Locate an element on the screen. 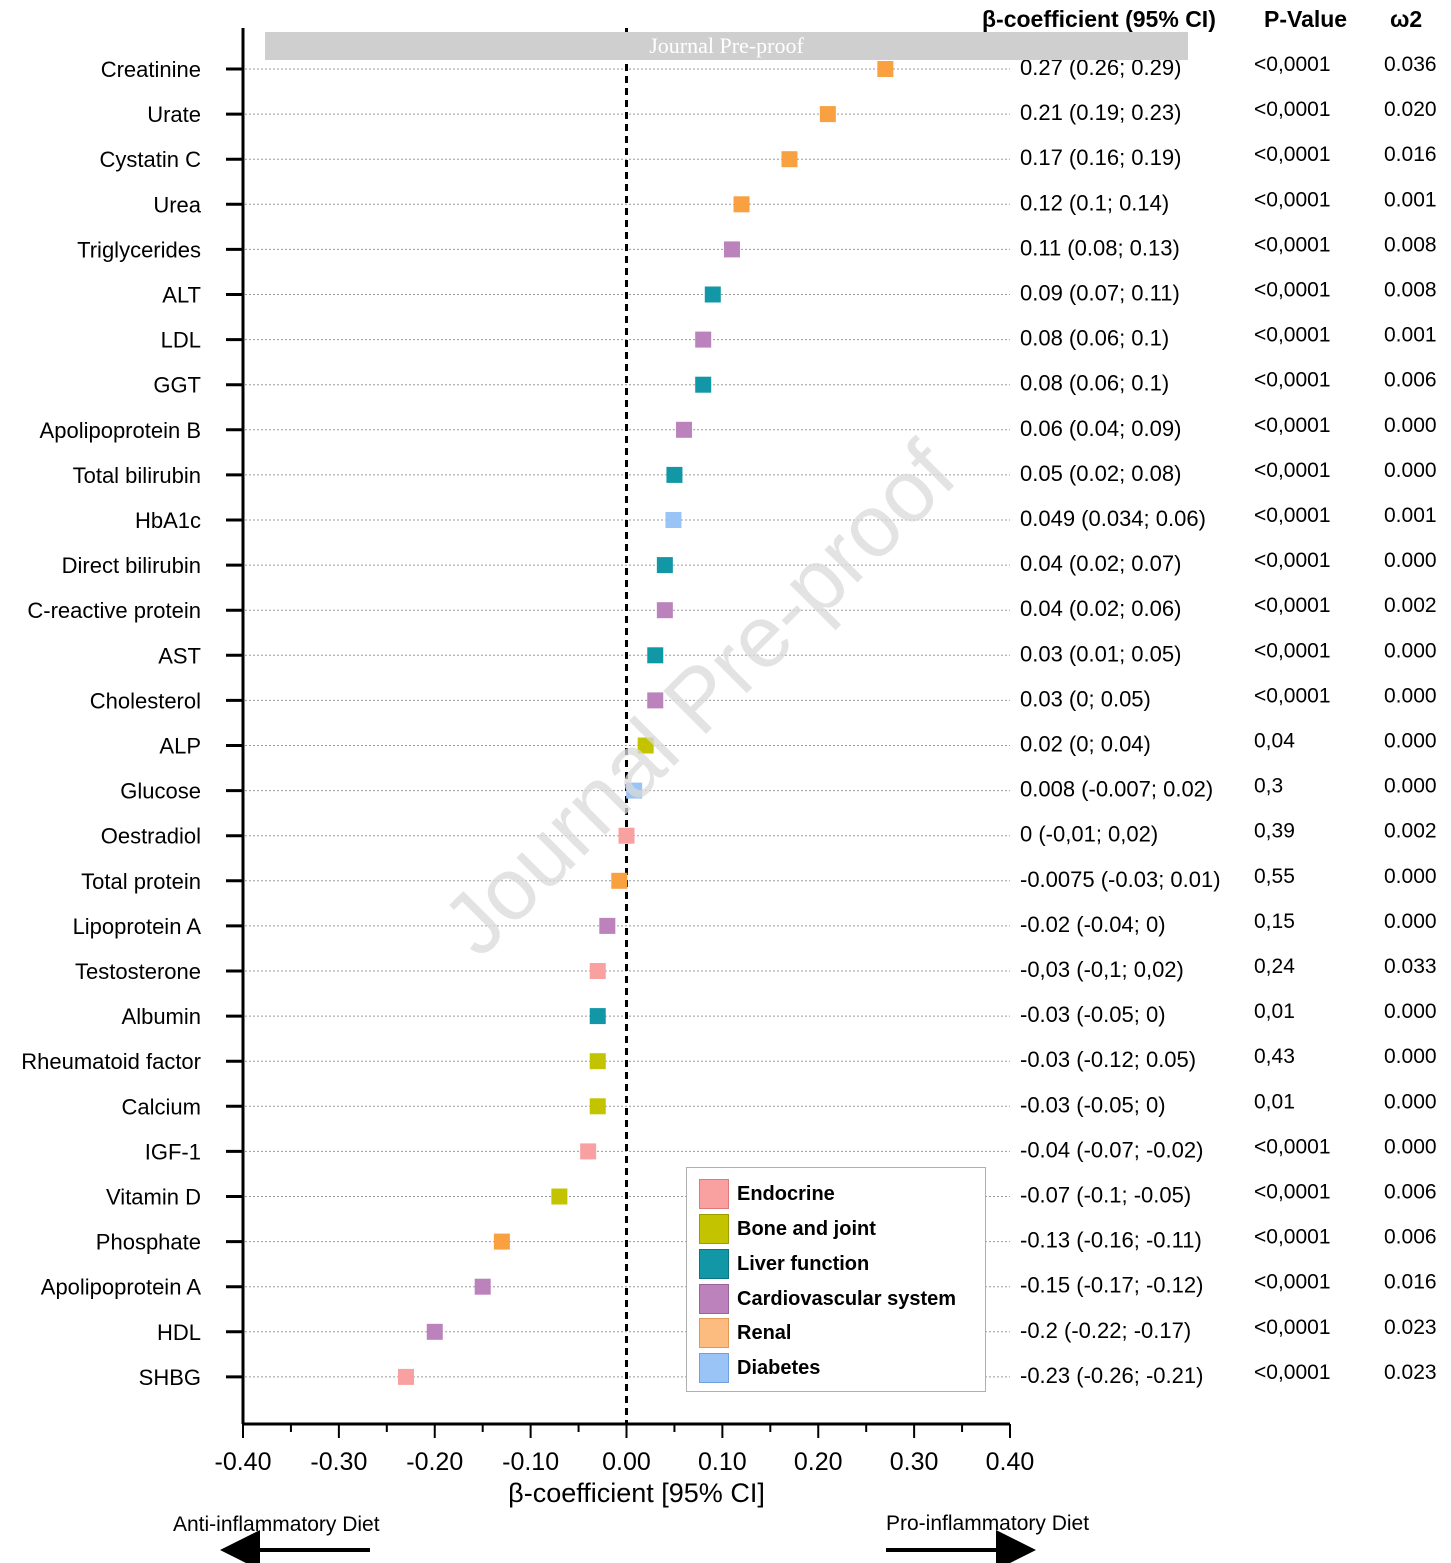 Image resolution: width=1451 pixels, height=1563 pixels. x-tick-label: -0.10 is located at coordinates (530, 1462).